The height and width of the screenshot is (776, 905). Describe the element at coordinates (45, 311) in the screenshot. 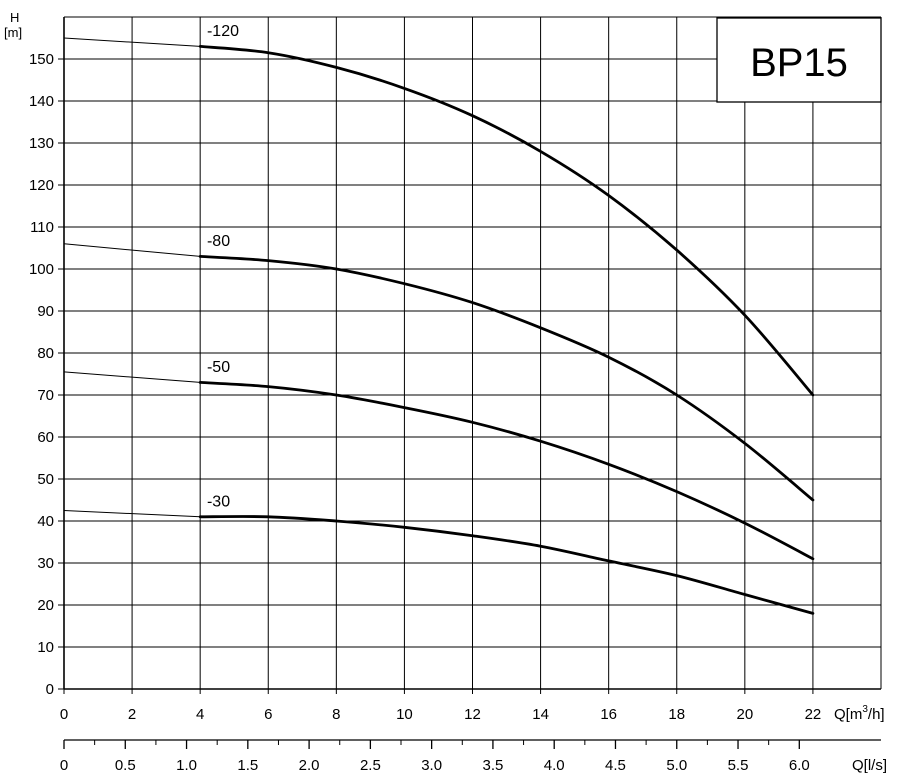

I see `y-tick-label: 90` at that location.